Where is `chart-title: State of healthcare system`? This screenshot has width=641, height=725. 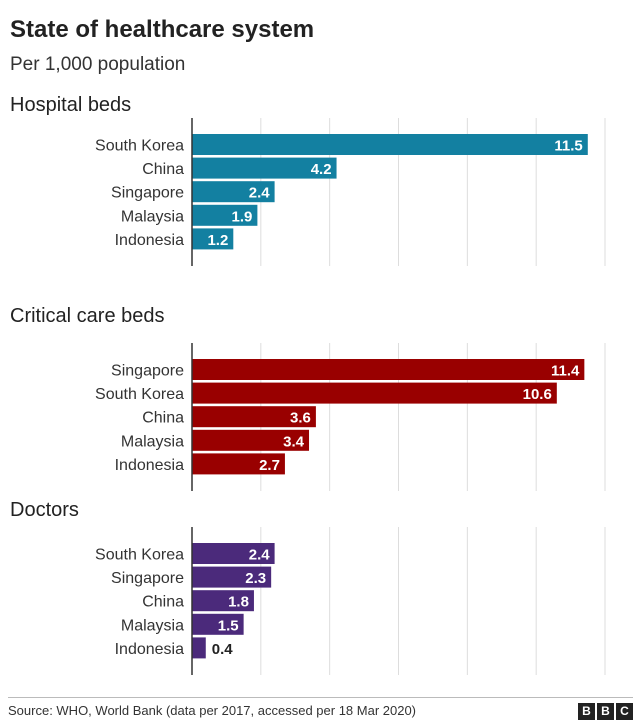
chart-title: State of healthcare system is located at coordinates (162, 29).